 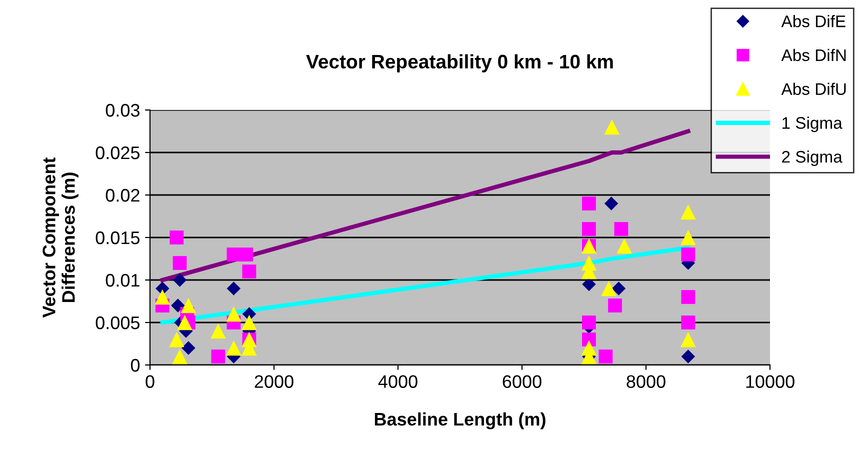 What do you see at coordinates (459, 63) in the screenshot?
I see `chart-title: Vector Repeatability 0 km - 10 km` at bounding box center [459, 63].